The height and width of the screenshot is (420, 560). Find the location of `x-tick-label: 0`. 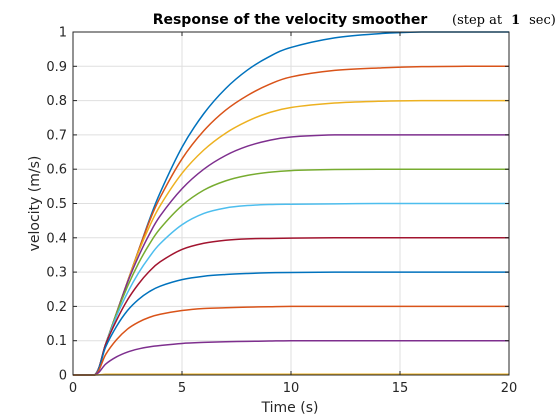

x-tick-label: 0 is located at coordinates (73, 388).